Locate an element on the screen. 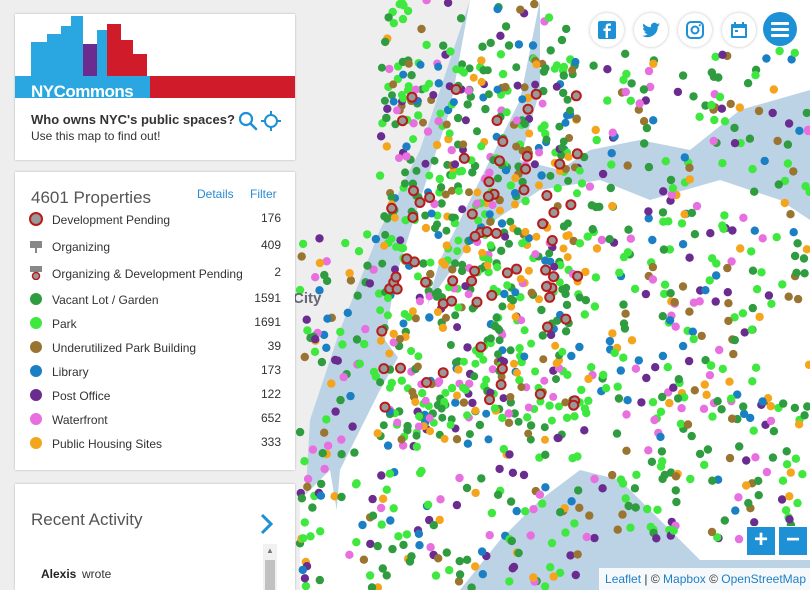 The width and height of the screenshot is (810, 590). legend-item-public-housing: Public Housing Sites 333 is located at coordinates (153, 444).